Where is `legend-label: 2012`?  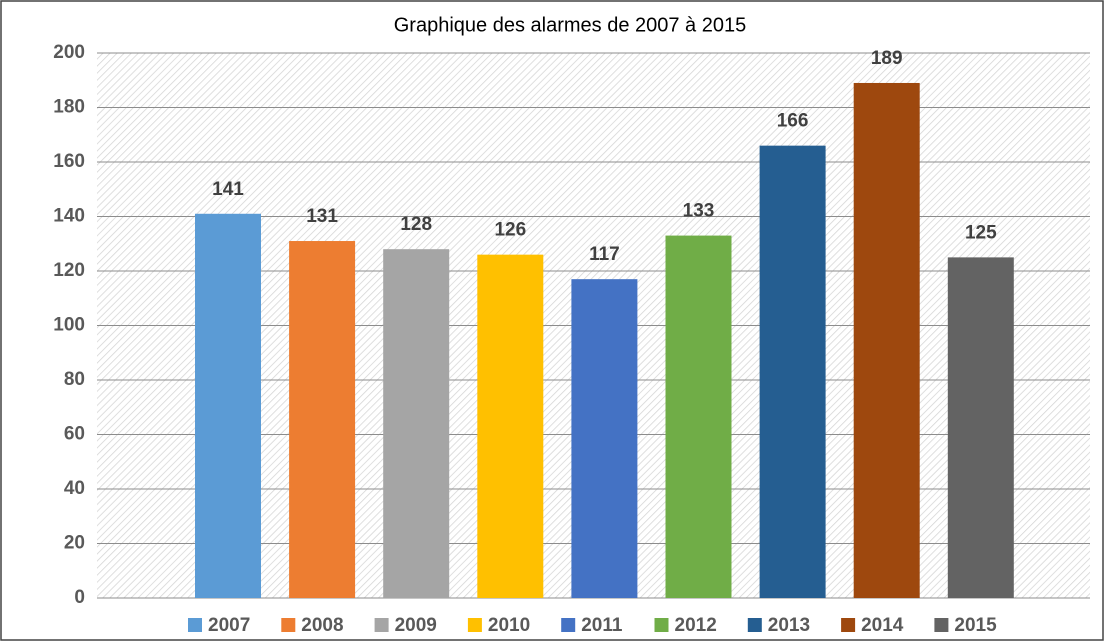 legend-label: 2012 is located at coordinates (696, 625).